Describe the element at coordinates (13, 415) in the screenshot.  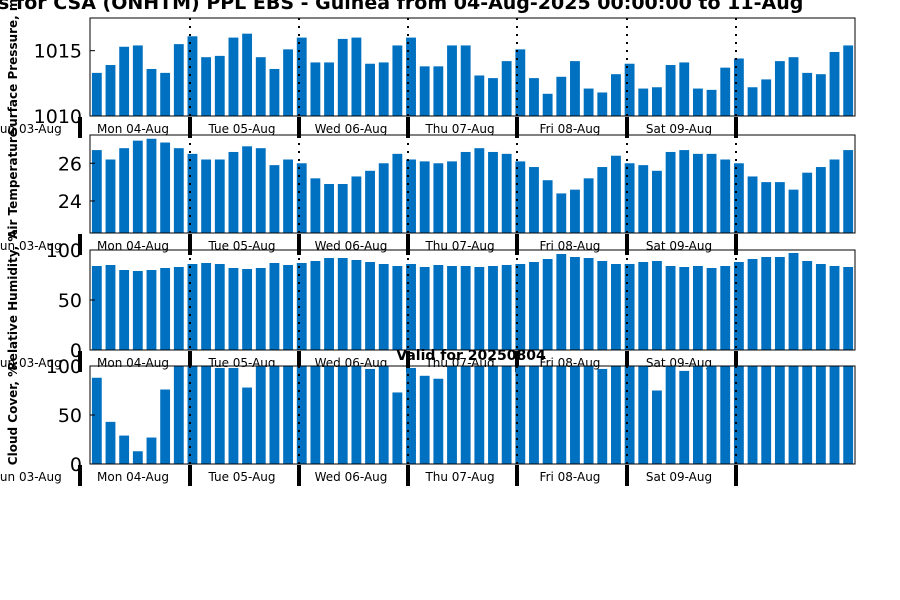
I see `y-axis-label: Cloud Cover, %` at that location.